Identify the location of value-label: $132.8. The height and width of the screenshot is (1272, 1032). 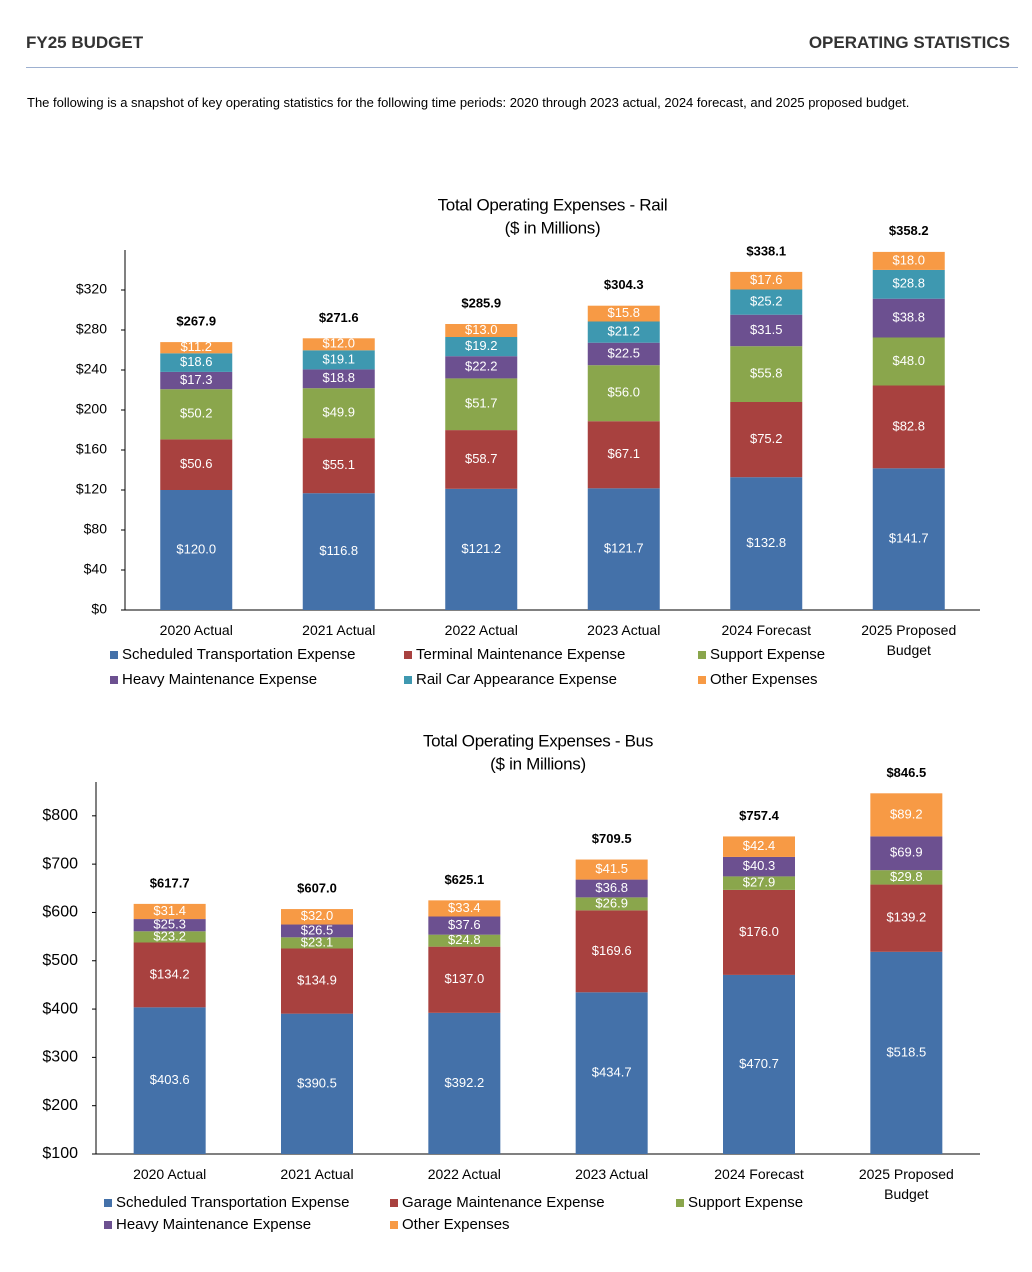
(766, 542).